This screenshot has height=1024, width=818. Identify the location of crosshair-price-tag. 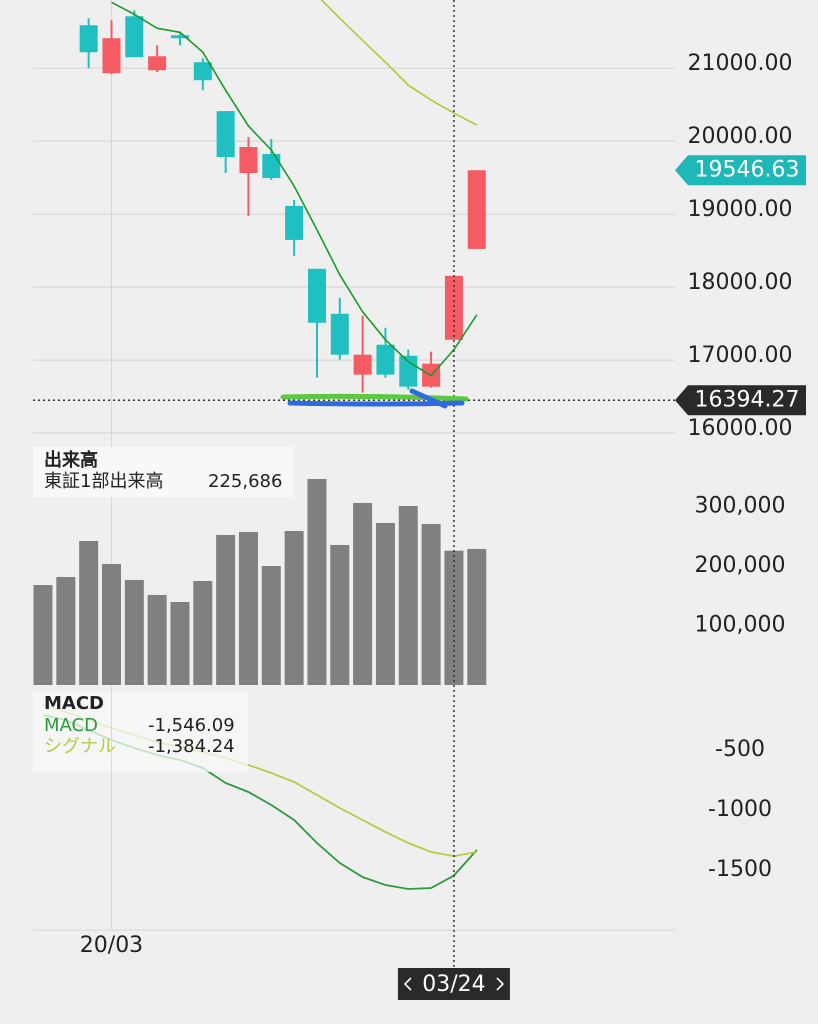
(740, 400).